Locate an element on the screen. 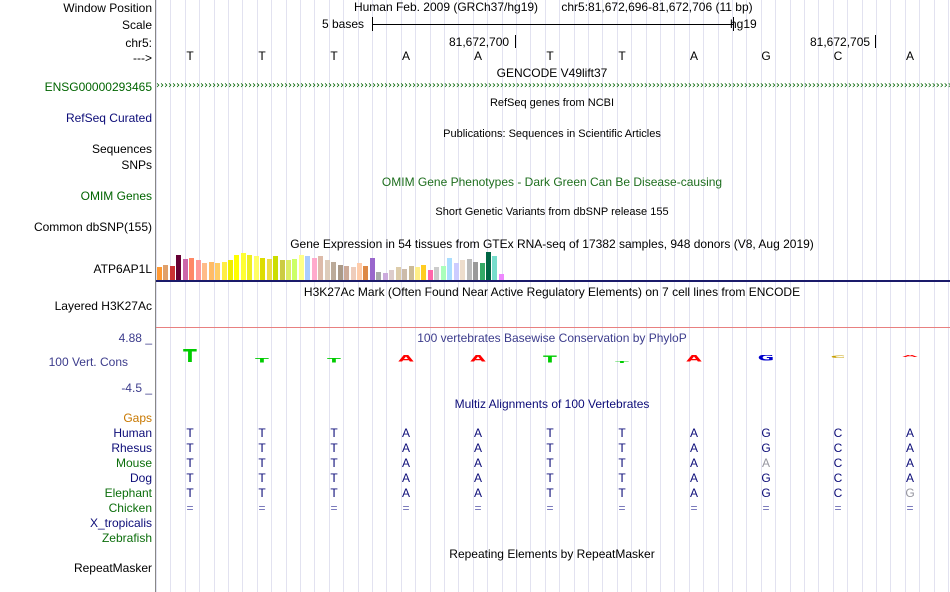 The height and width of the screenshot is (592, 950). species-label: Human is located at coordinates (132, 433).